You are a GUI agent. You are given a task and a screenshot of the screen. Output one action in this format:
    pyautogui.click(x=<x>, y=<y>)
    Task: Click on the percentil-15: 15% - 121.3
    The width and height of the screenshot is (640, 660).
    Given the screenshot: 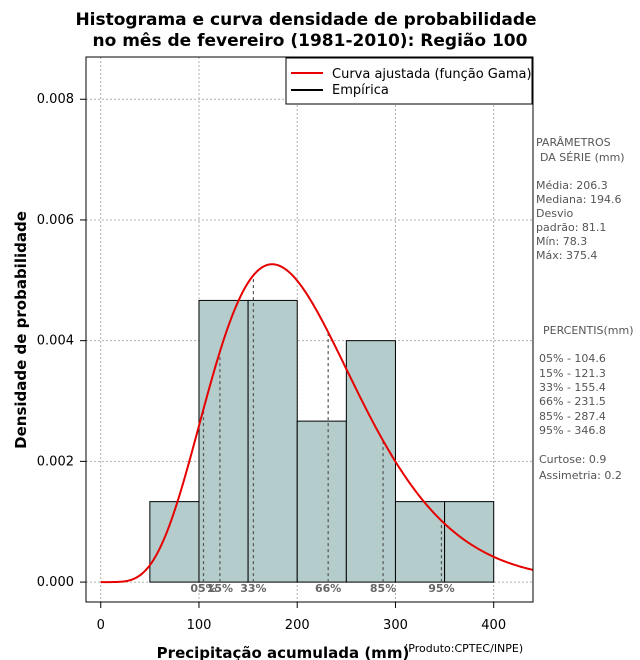 What is the action you would take?
    pyautogui.click(x=572, y=373)
    